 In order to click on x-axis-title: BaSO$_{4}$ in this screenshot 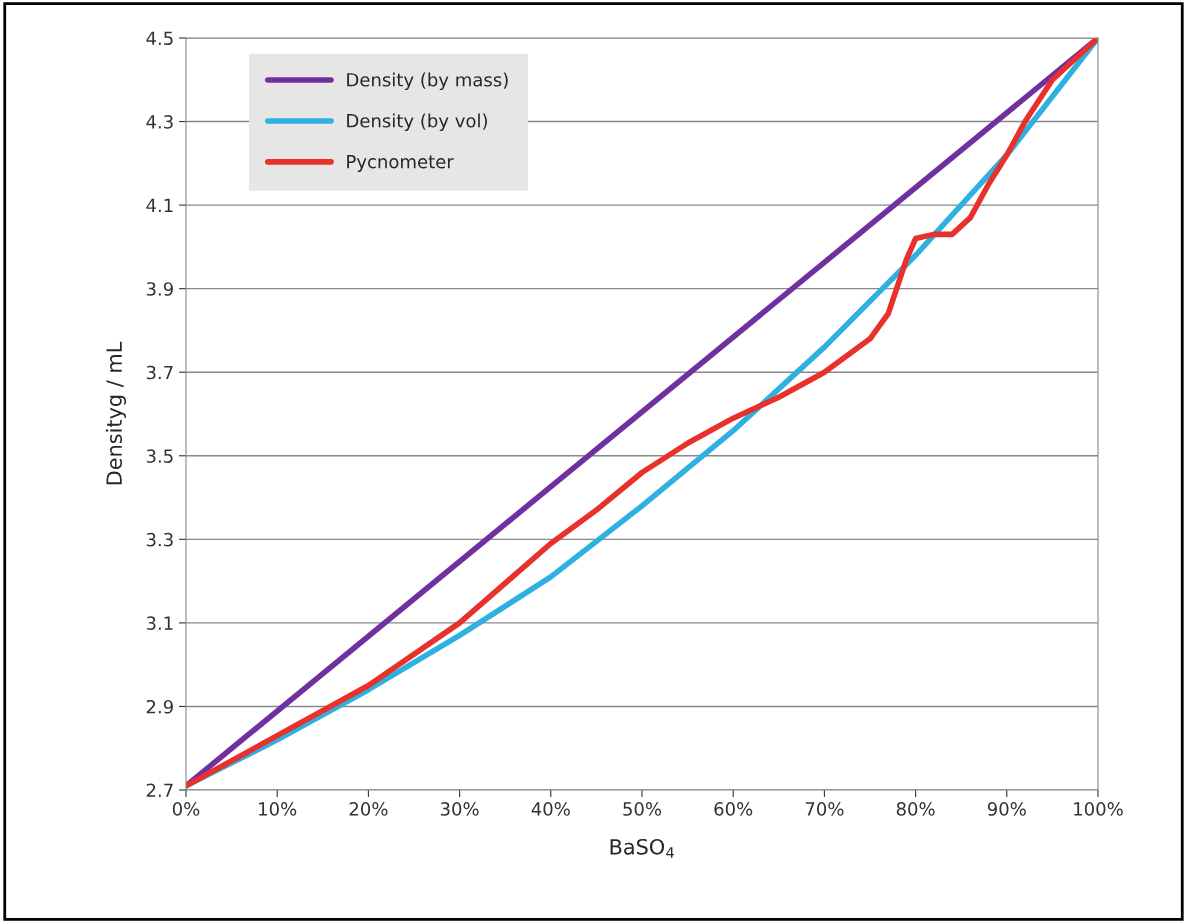, I will do `click(642, 848)`.